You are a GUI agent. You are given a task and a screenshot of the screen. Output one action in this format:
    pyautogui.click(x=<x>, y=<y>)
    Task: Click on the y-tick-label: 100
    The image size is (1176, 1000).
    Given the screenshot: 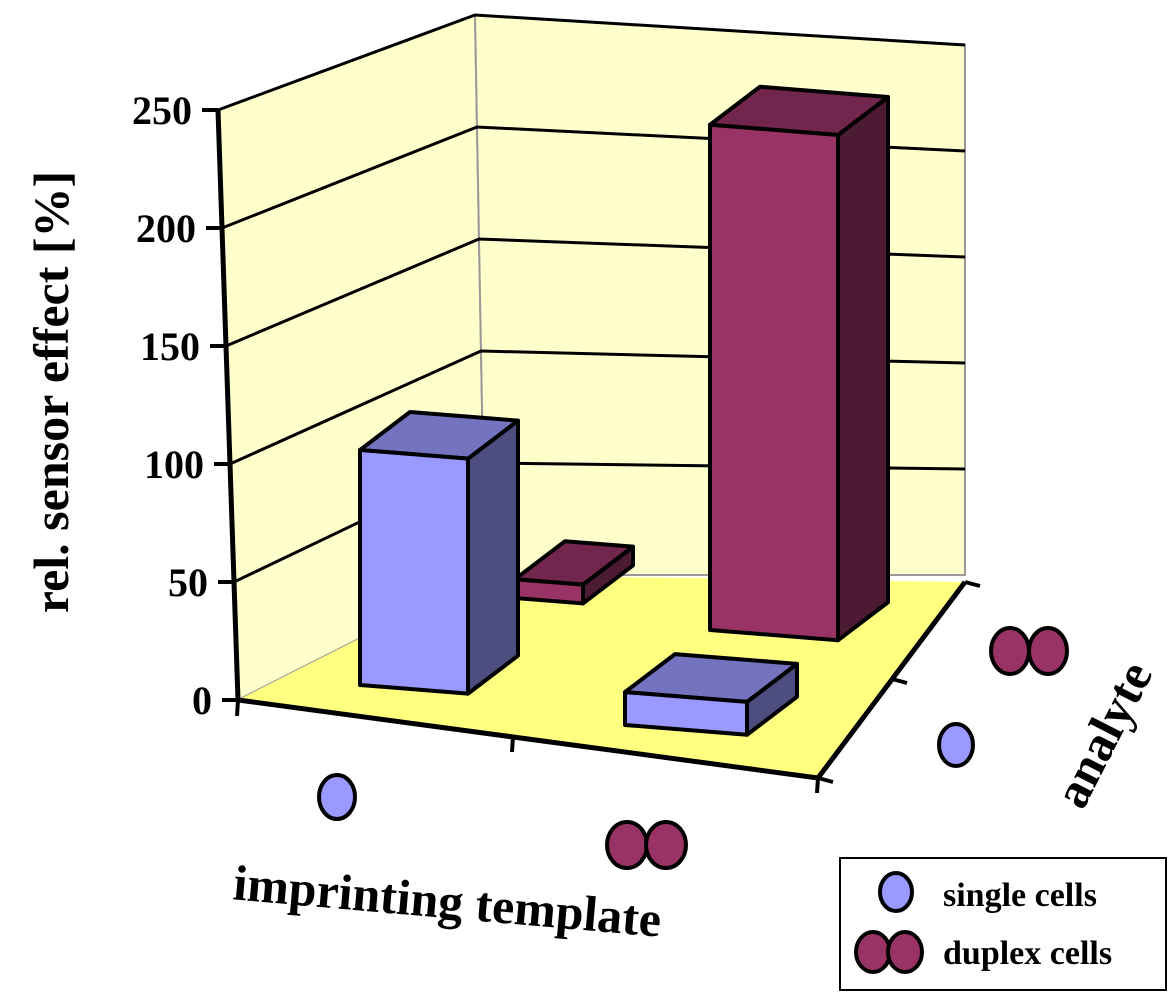 What is the action you would take?
    pyautogui.click(x=174, y=464)
    